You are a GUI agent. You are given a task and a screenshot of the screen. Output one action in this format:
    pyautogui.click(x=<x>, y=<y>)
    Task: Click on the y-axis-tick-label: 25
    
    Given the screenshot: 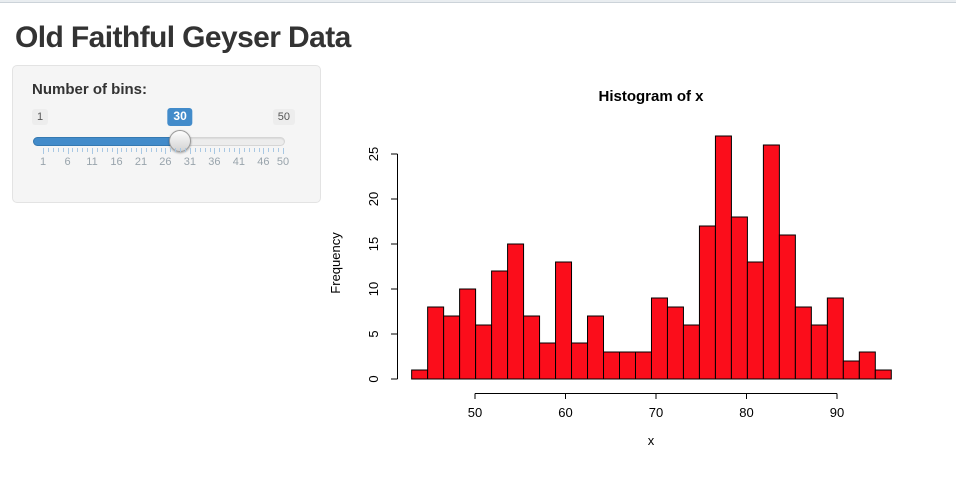 What is the action you would take?
    pyautogui.click(x=373, y=154)
    